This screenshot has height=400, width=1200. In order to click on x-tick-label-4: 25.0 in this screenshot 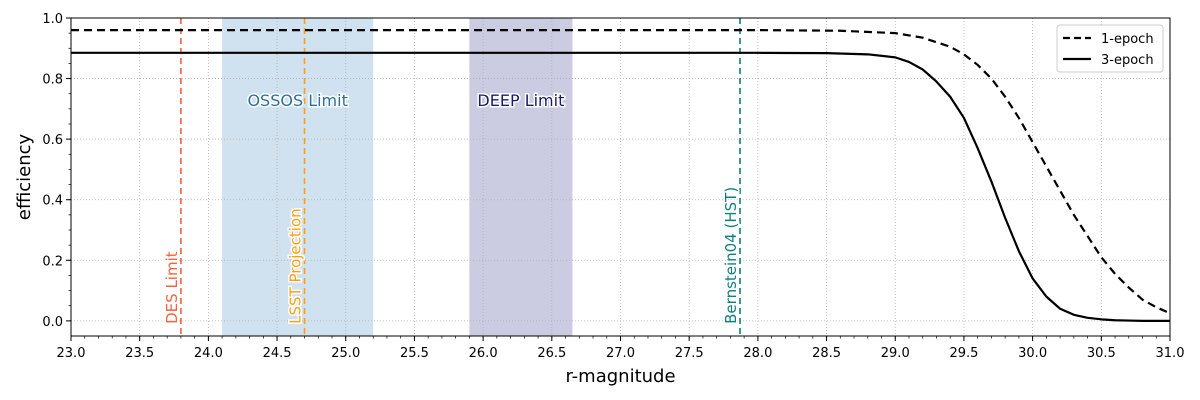, I will do `click(345, 353)`.